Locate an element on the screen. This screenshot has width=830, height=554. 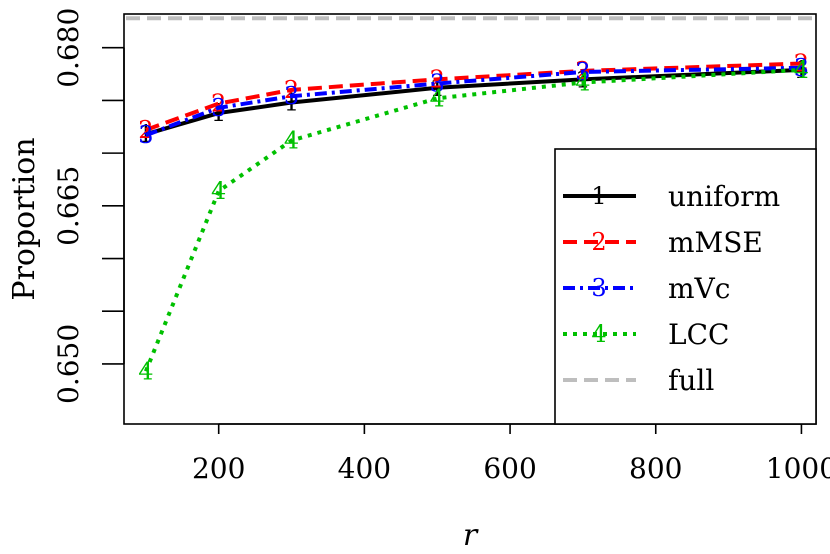
y-tick-label: 0.680 is located at coordinates (68, 48).